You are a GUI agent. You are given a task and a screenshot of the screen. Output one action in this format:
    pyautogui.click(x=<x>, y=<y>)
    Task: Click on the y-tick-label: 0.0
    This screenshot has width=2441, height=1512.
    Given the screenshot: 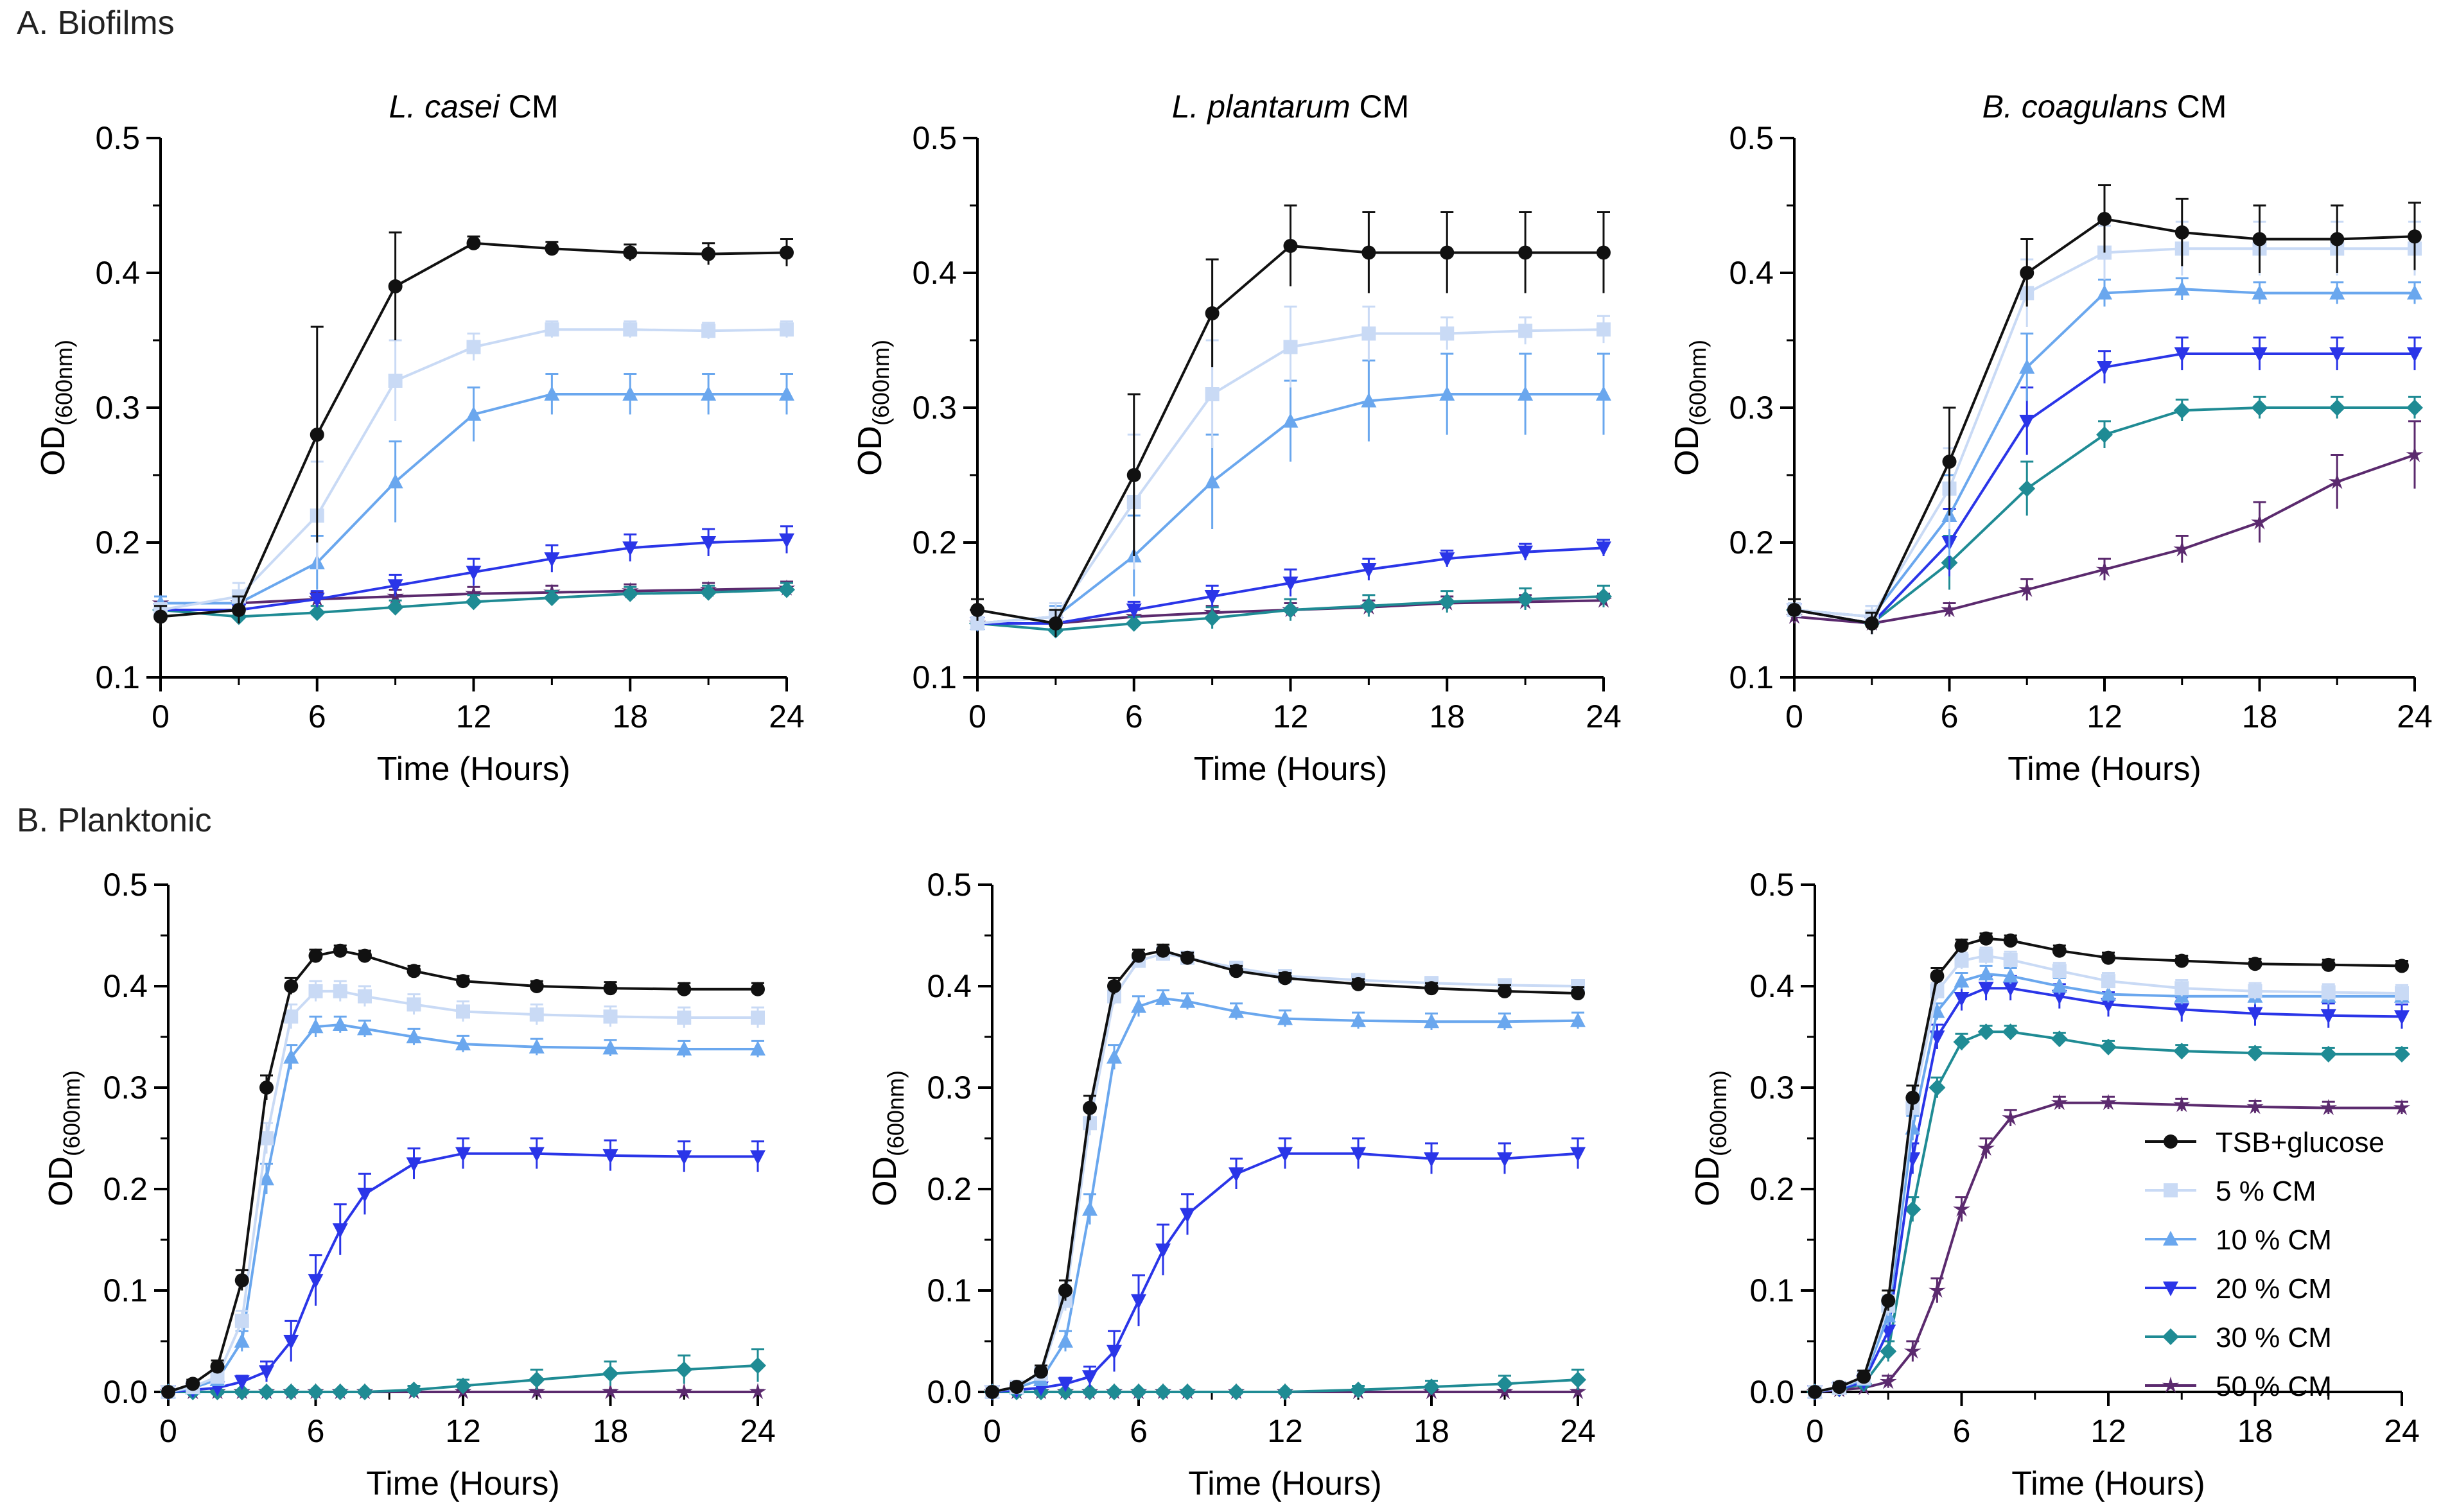 What is the action you would take?
    pyautogui.click(x=126, y=1392)
    